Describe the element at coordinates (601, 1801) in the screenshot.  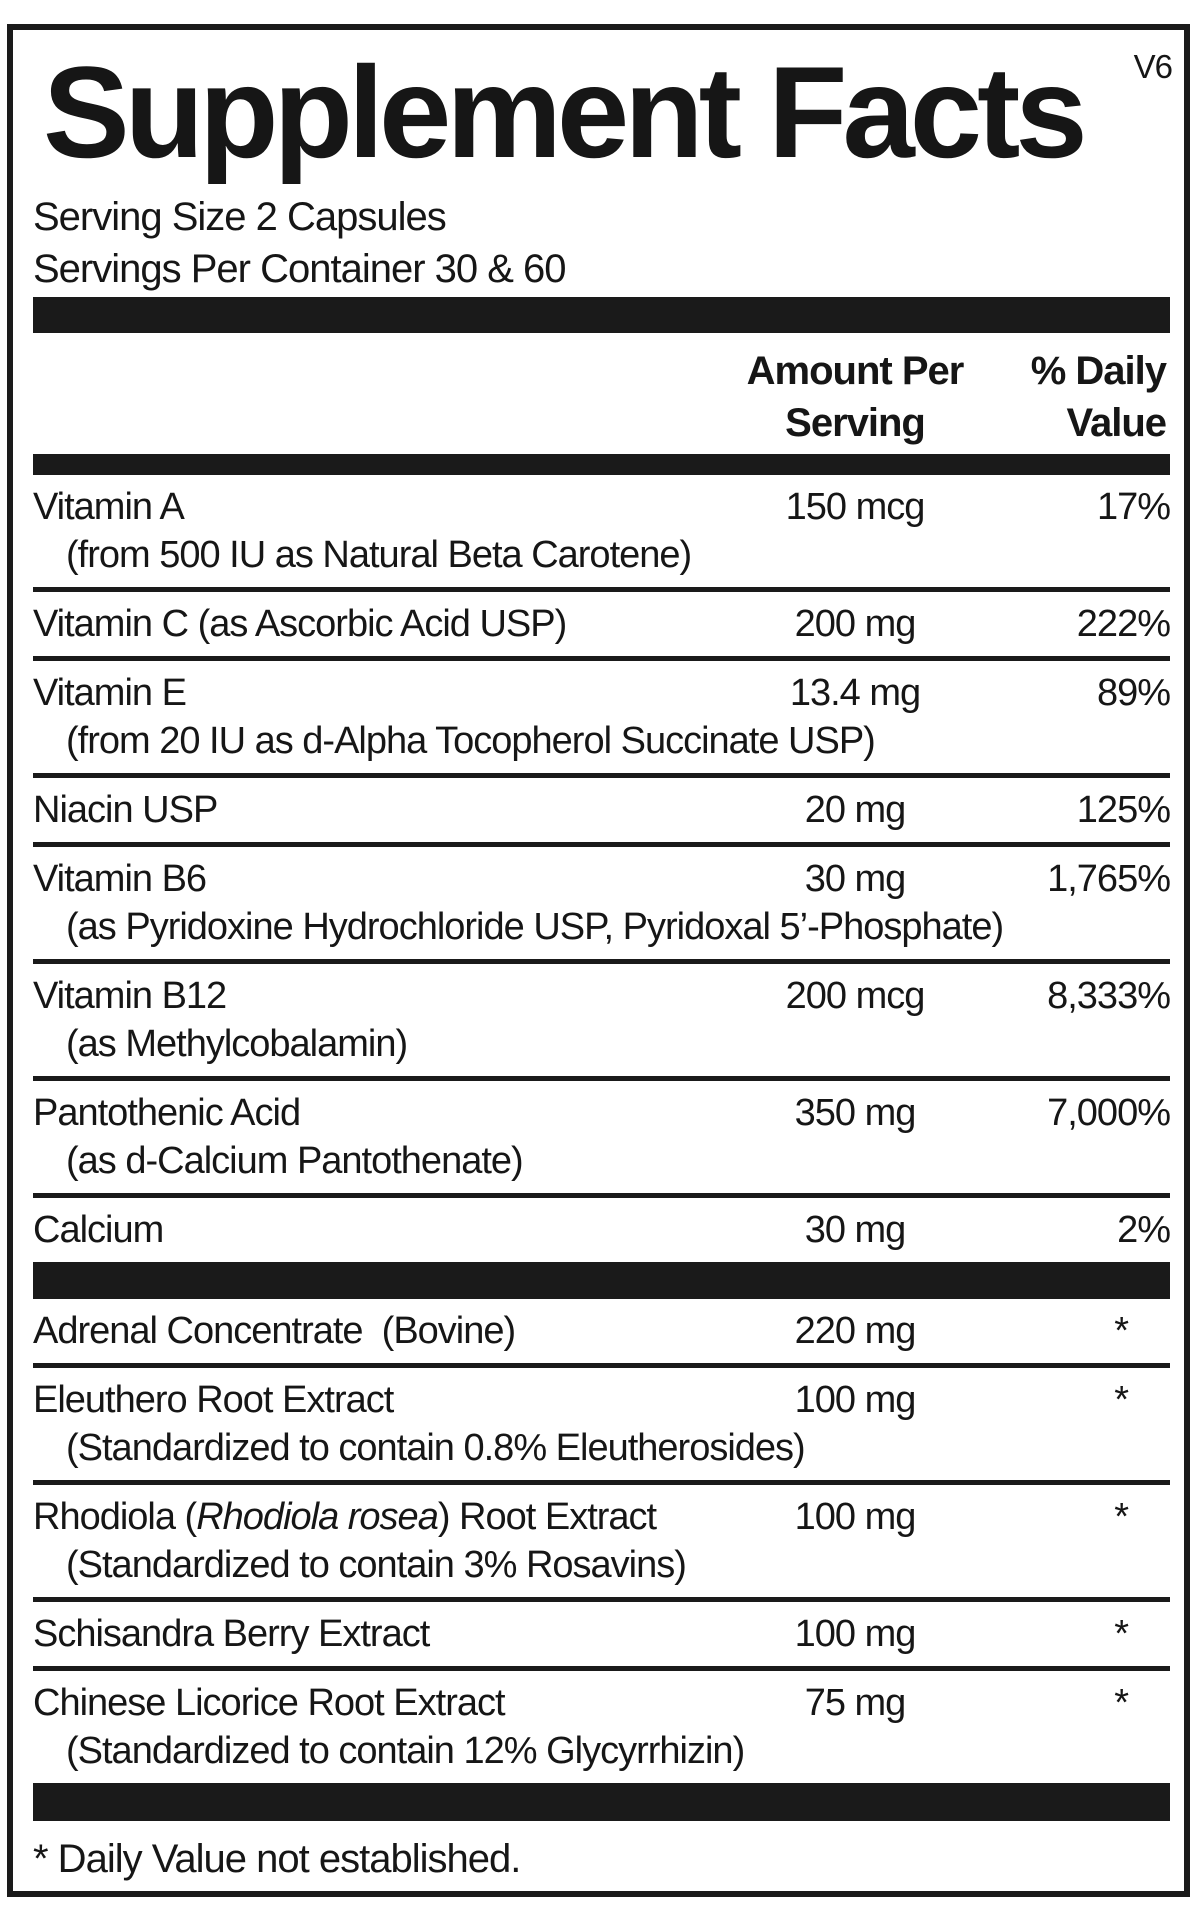
I see `section-bar-footnote` at that location.